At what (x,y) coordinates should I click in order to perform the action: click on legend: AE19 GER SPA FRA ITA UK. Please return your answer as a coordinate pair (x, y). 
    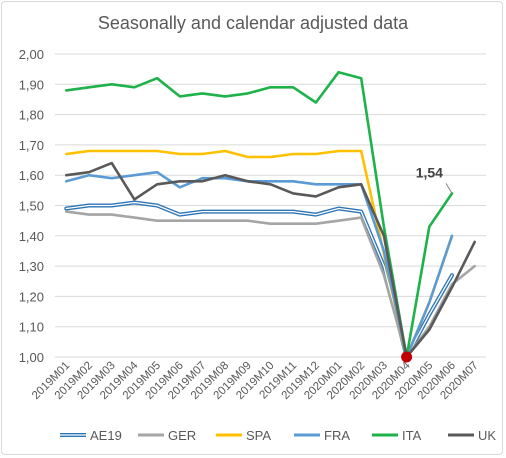
    Looking at the image, I should click on (278, 435).